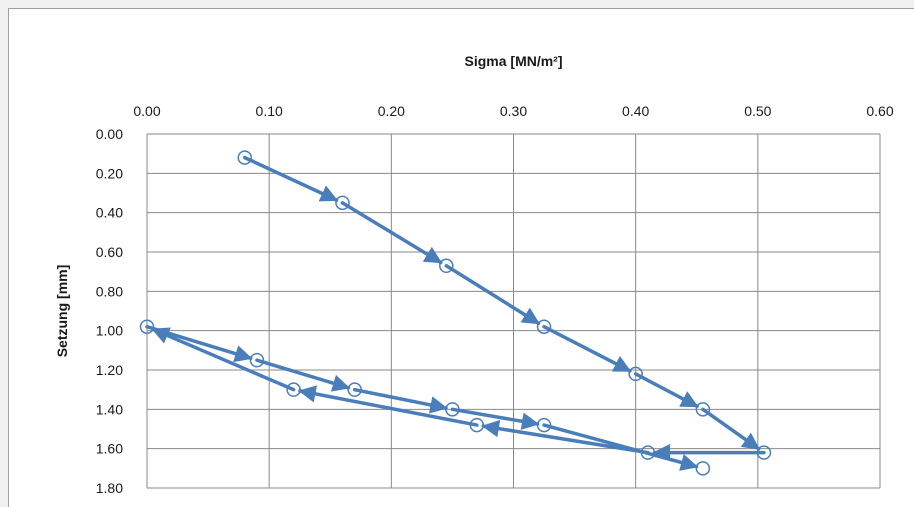 This screenshot has width=914, height=507. I want to click on y-tick-label: 1.60, so click(109, 449).